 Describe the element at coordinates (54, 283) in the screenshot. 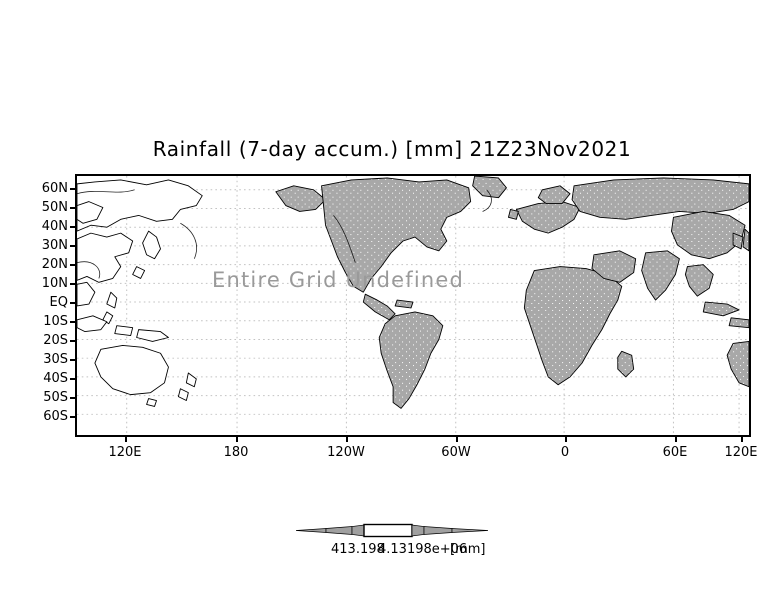

I see `y-tick-label: 10N` at that location.